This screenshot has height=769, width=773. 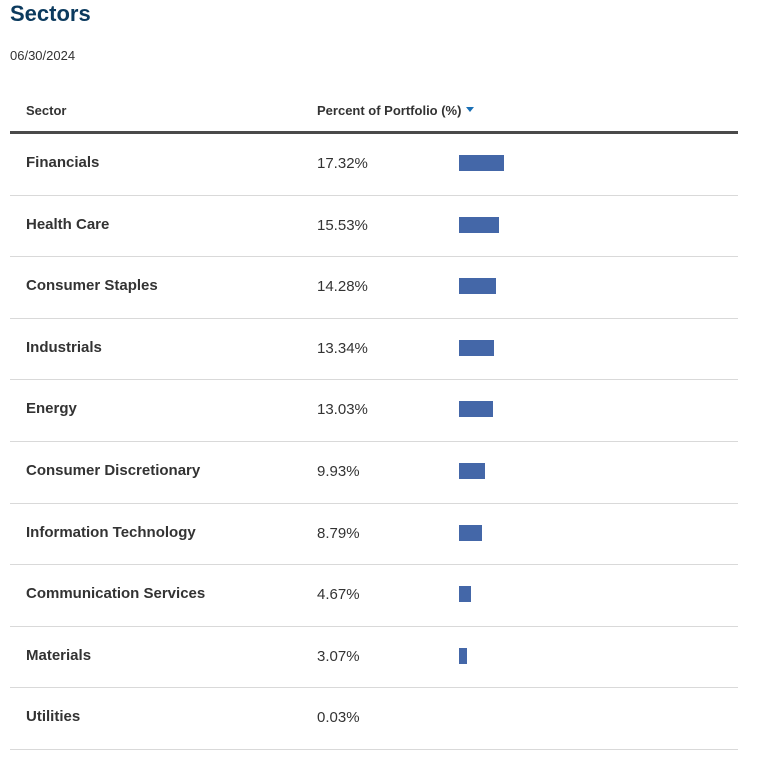 I want to click on table-row: Financials 17.32%, so click(x=374, y=165).